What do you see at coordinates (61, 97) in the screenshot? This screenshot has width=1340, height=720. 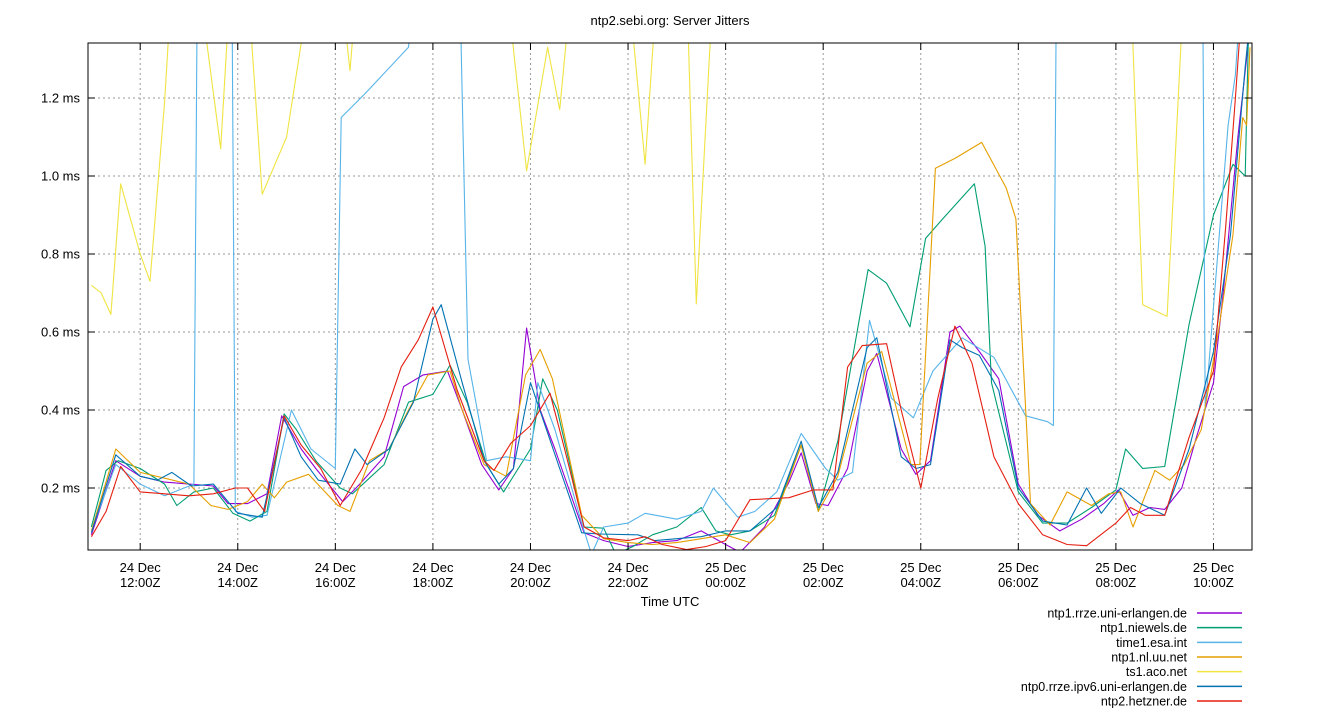 I see `y-tick-label: 1.2 ms` at bounding box center [61, 97].